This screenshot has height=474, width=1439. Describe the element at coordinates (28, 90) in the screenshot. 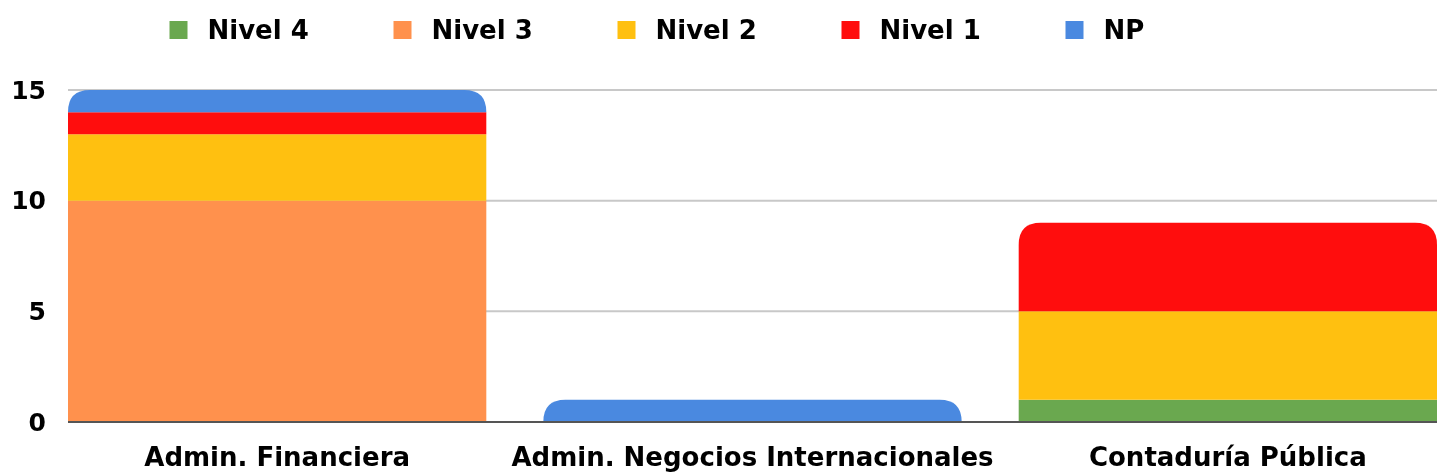

I see `y-tick-label: 15` at that location.